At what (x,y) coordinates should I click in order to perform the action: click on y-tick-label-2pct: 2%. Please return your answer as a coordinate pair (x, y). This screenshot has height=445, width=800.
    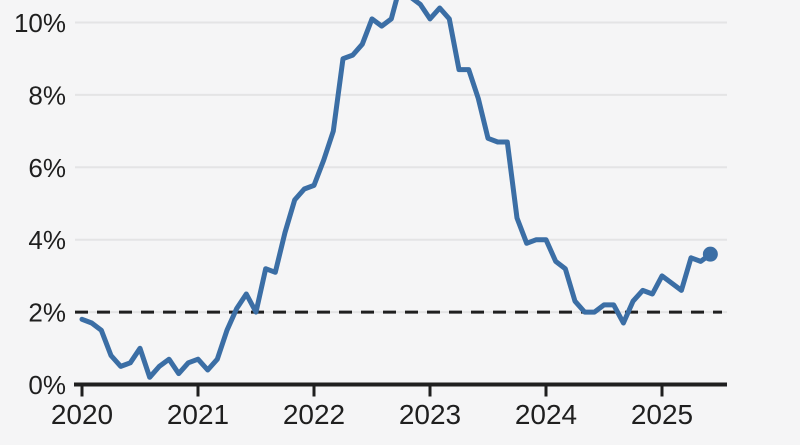
    Looking at the image, I should click on (47, 313).